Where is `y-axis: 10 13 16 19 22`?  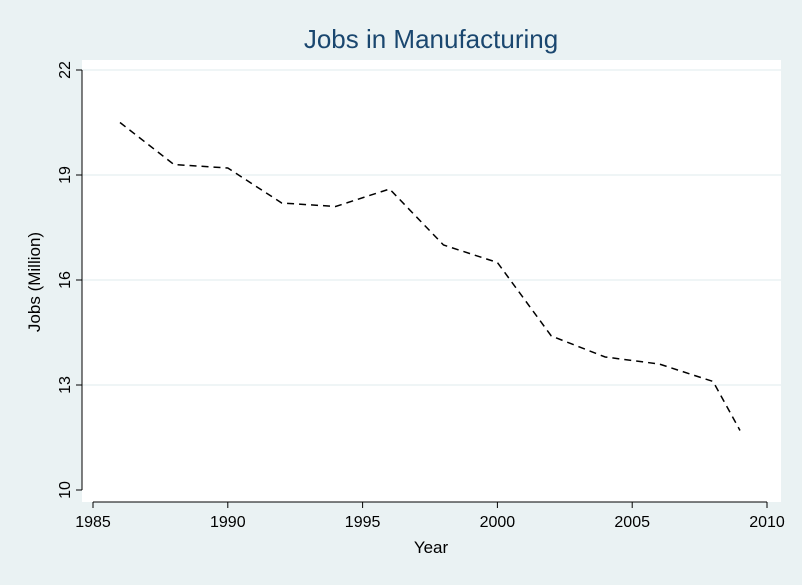 y-axis: 10 13 16 19 22 is located at coordinates (70, 280).